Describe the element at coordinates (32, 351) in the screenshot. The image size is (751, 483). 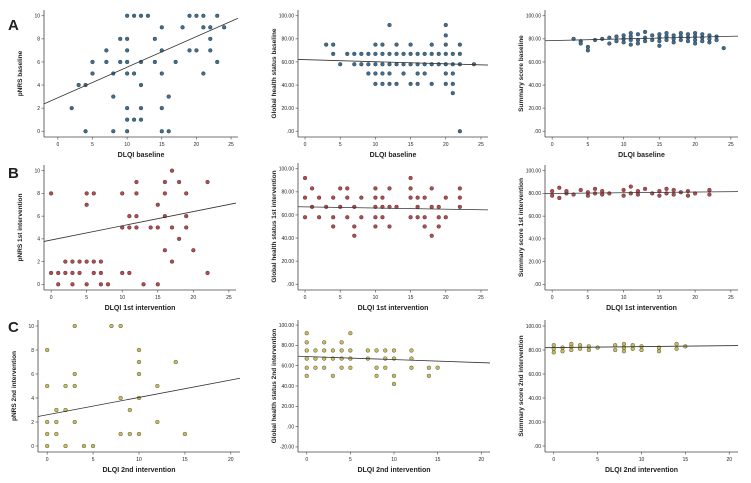
I see `y-tick-label: 8` at that location.